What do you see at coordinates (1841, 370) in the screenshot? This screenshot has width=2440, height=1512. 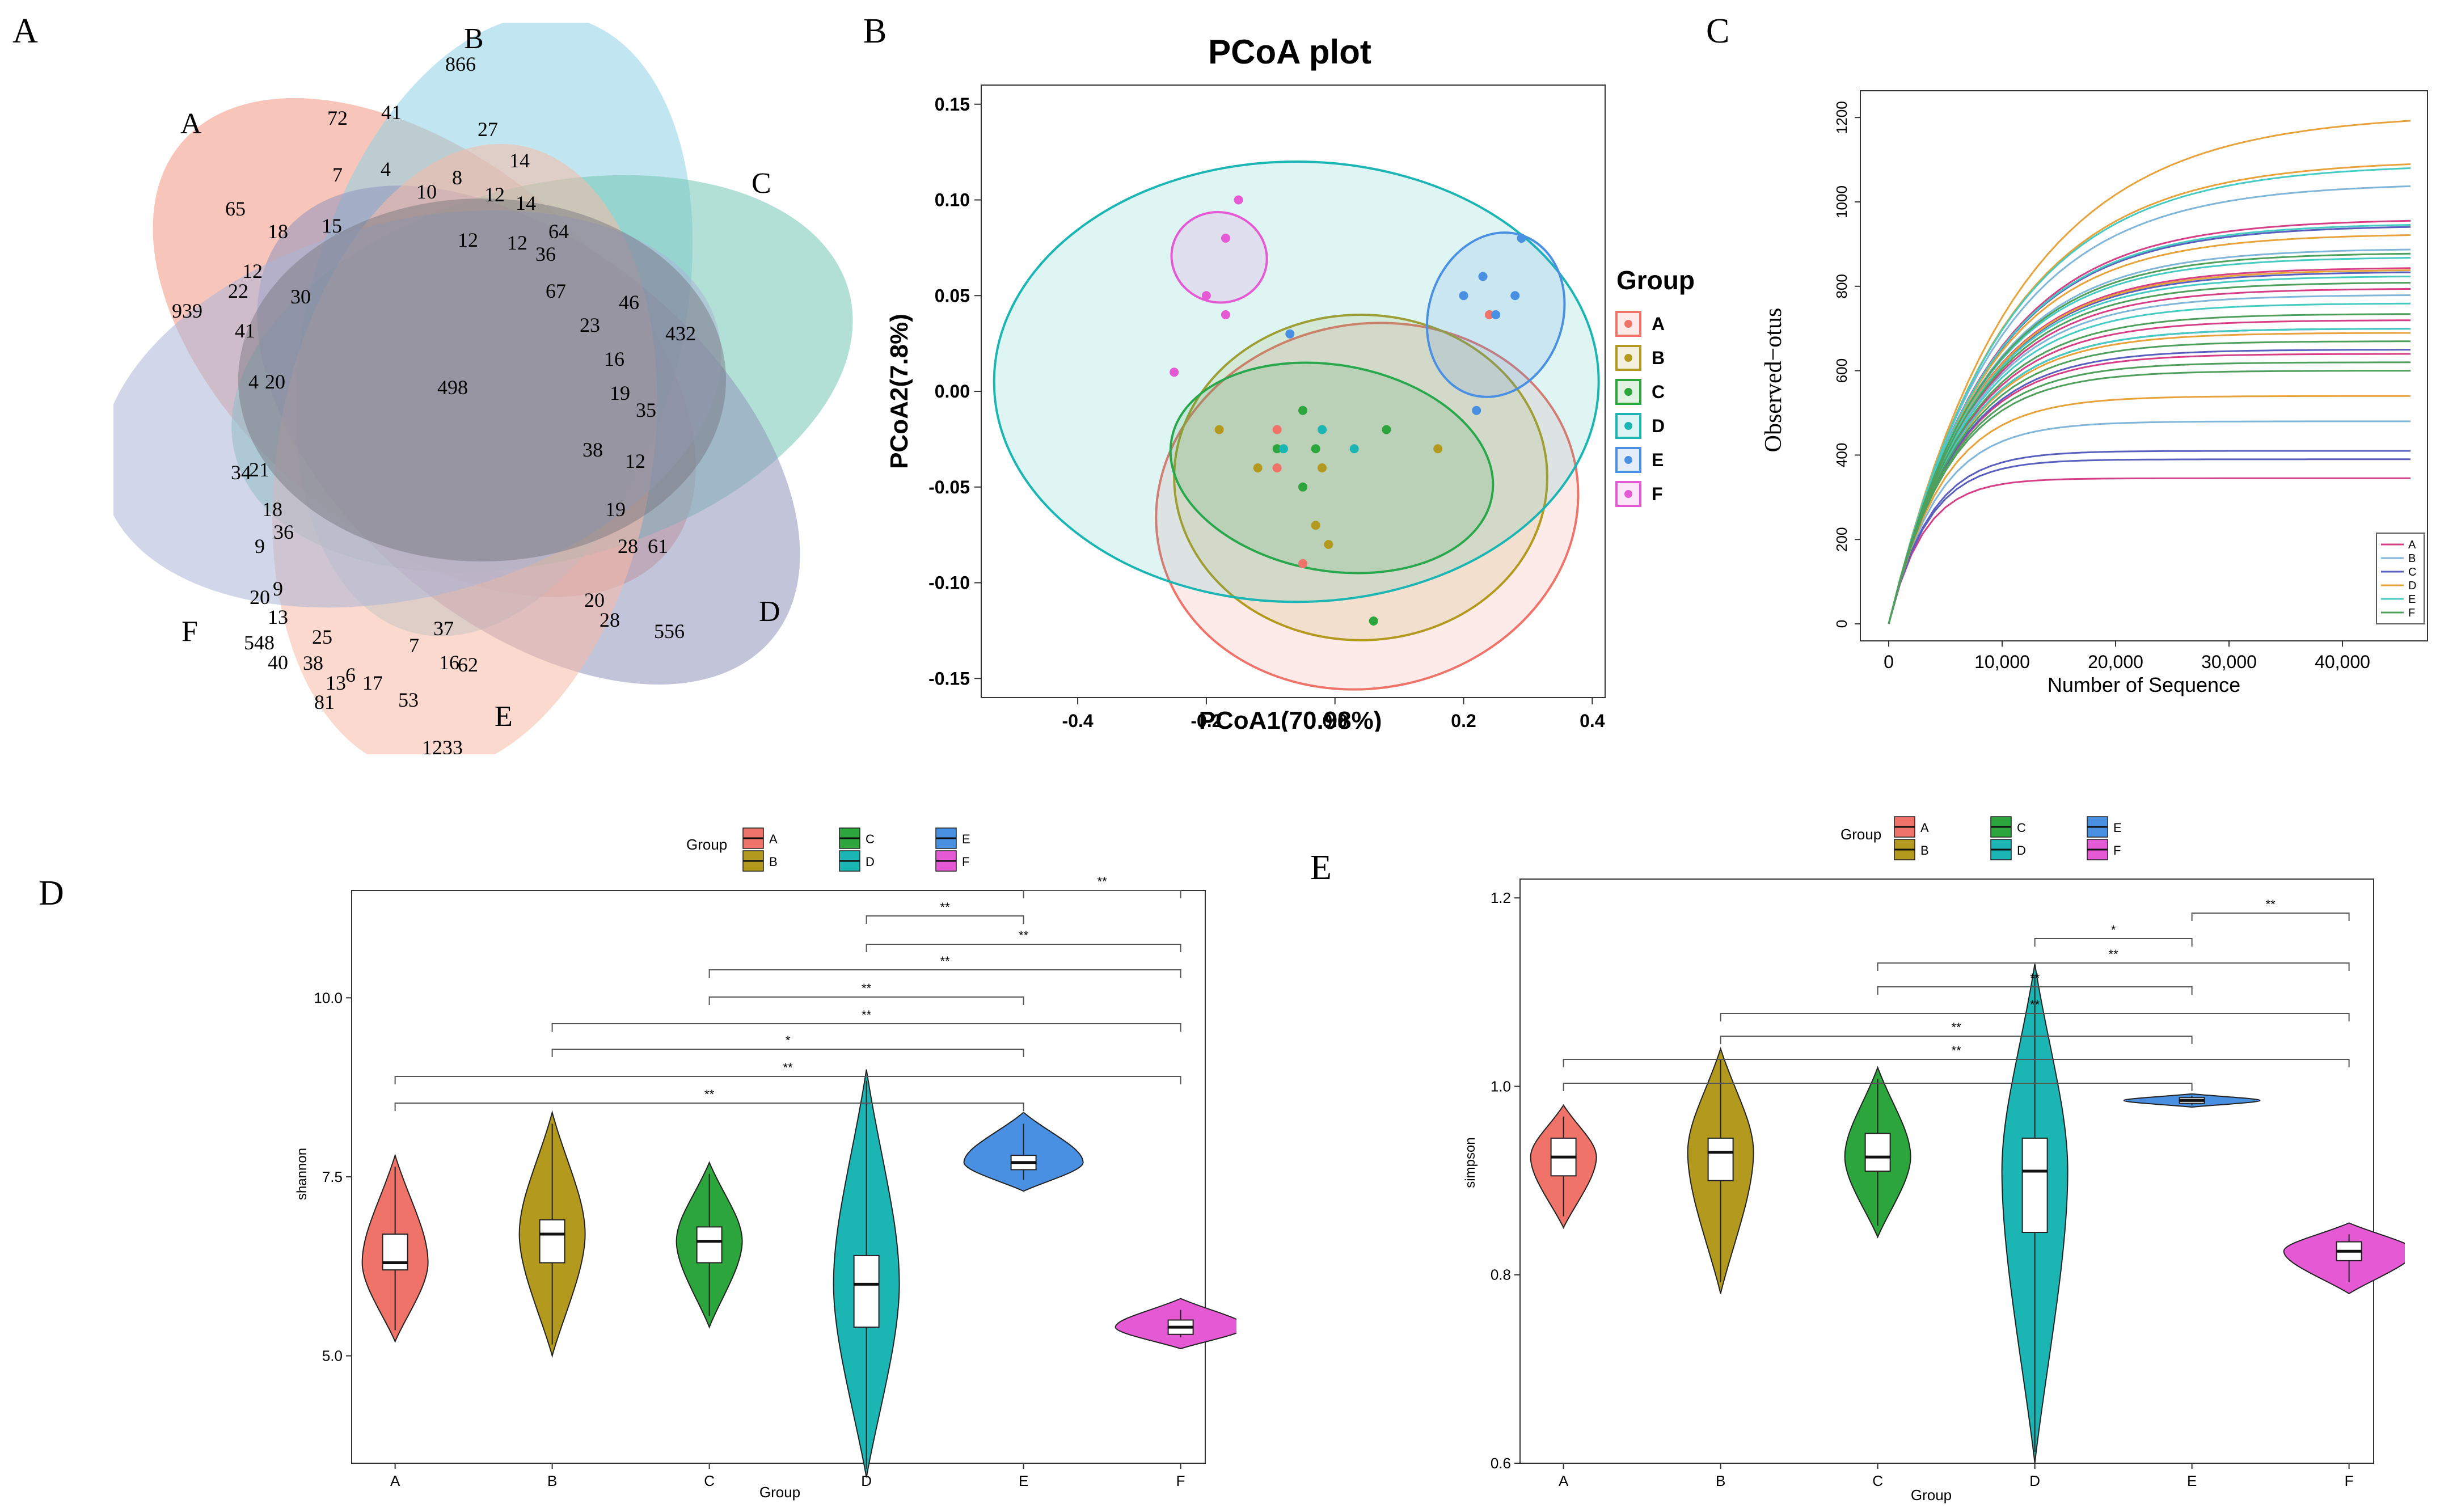 I see `rarefaction-ytick-label: 600` at bounding box center [1841, 370].